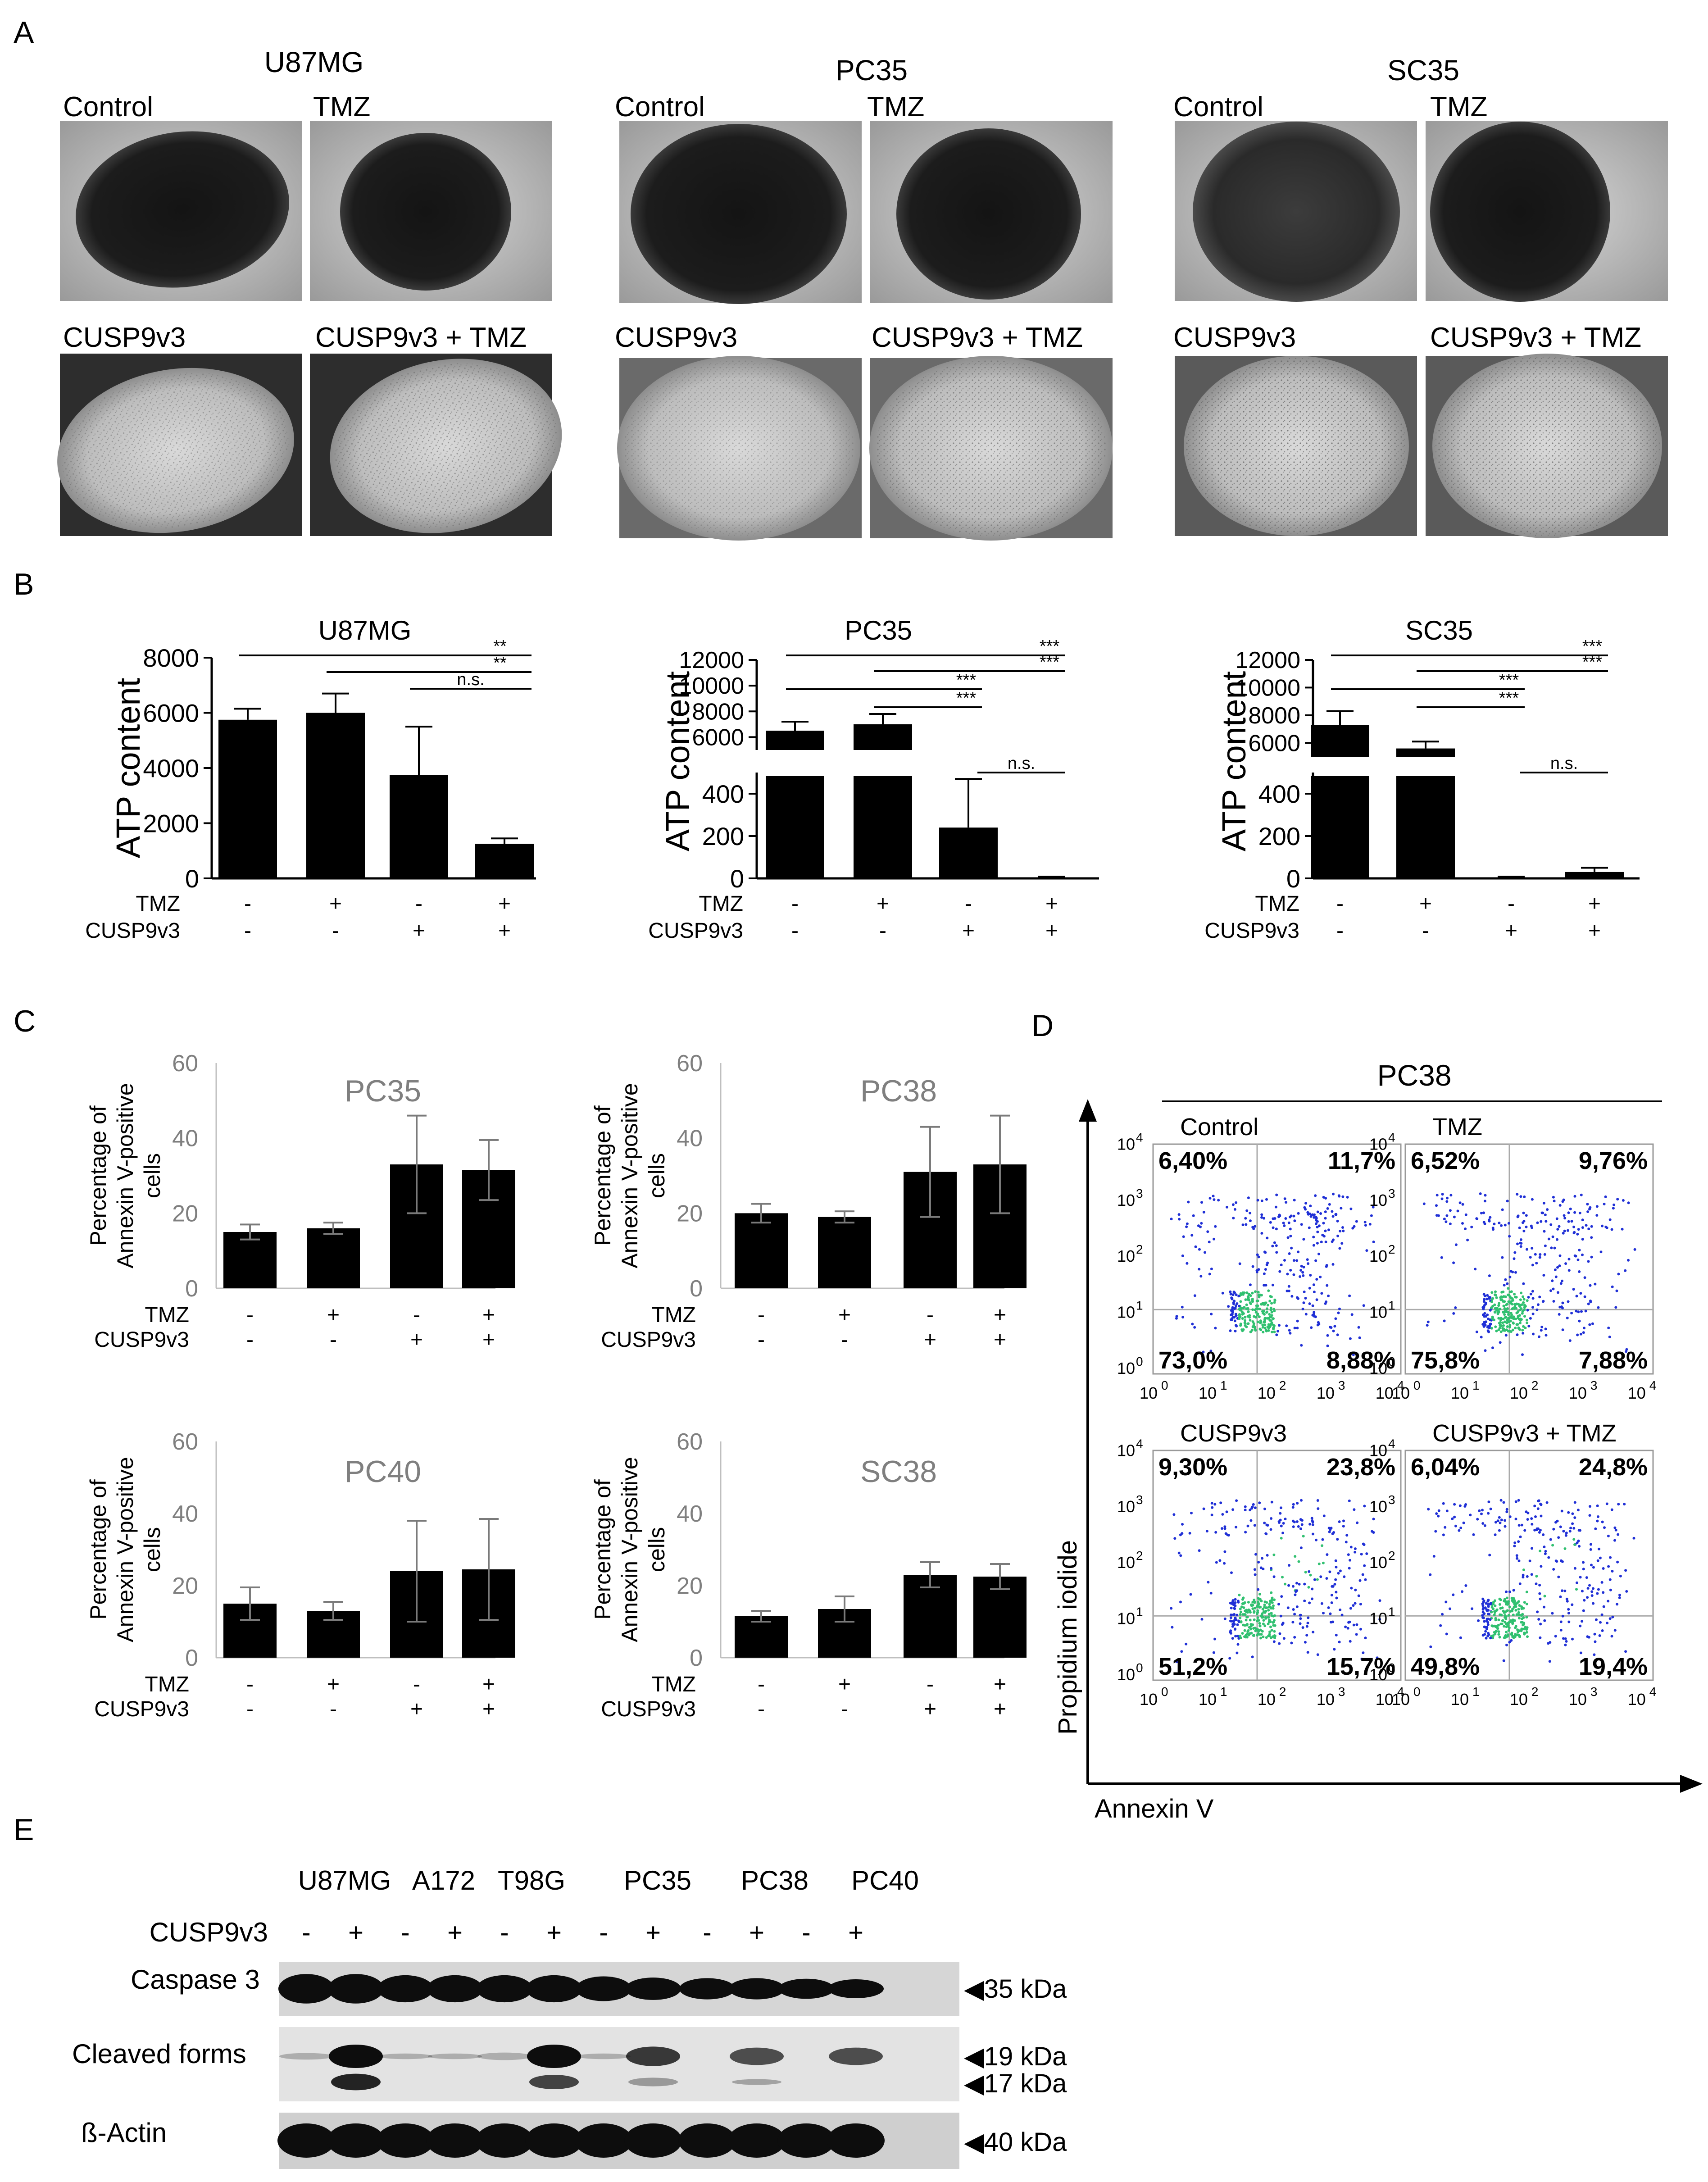 The height and width of the screenshot is (2182, 1708). What do you see at coordinates (739, 448) in the screenshot?
I see `micrograph-pc35-cusp9v3` at bounding box center [739, 448].